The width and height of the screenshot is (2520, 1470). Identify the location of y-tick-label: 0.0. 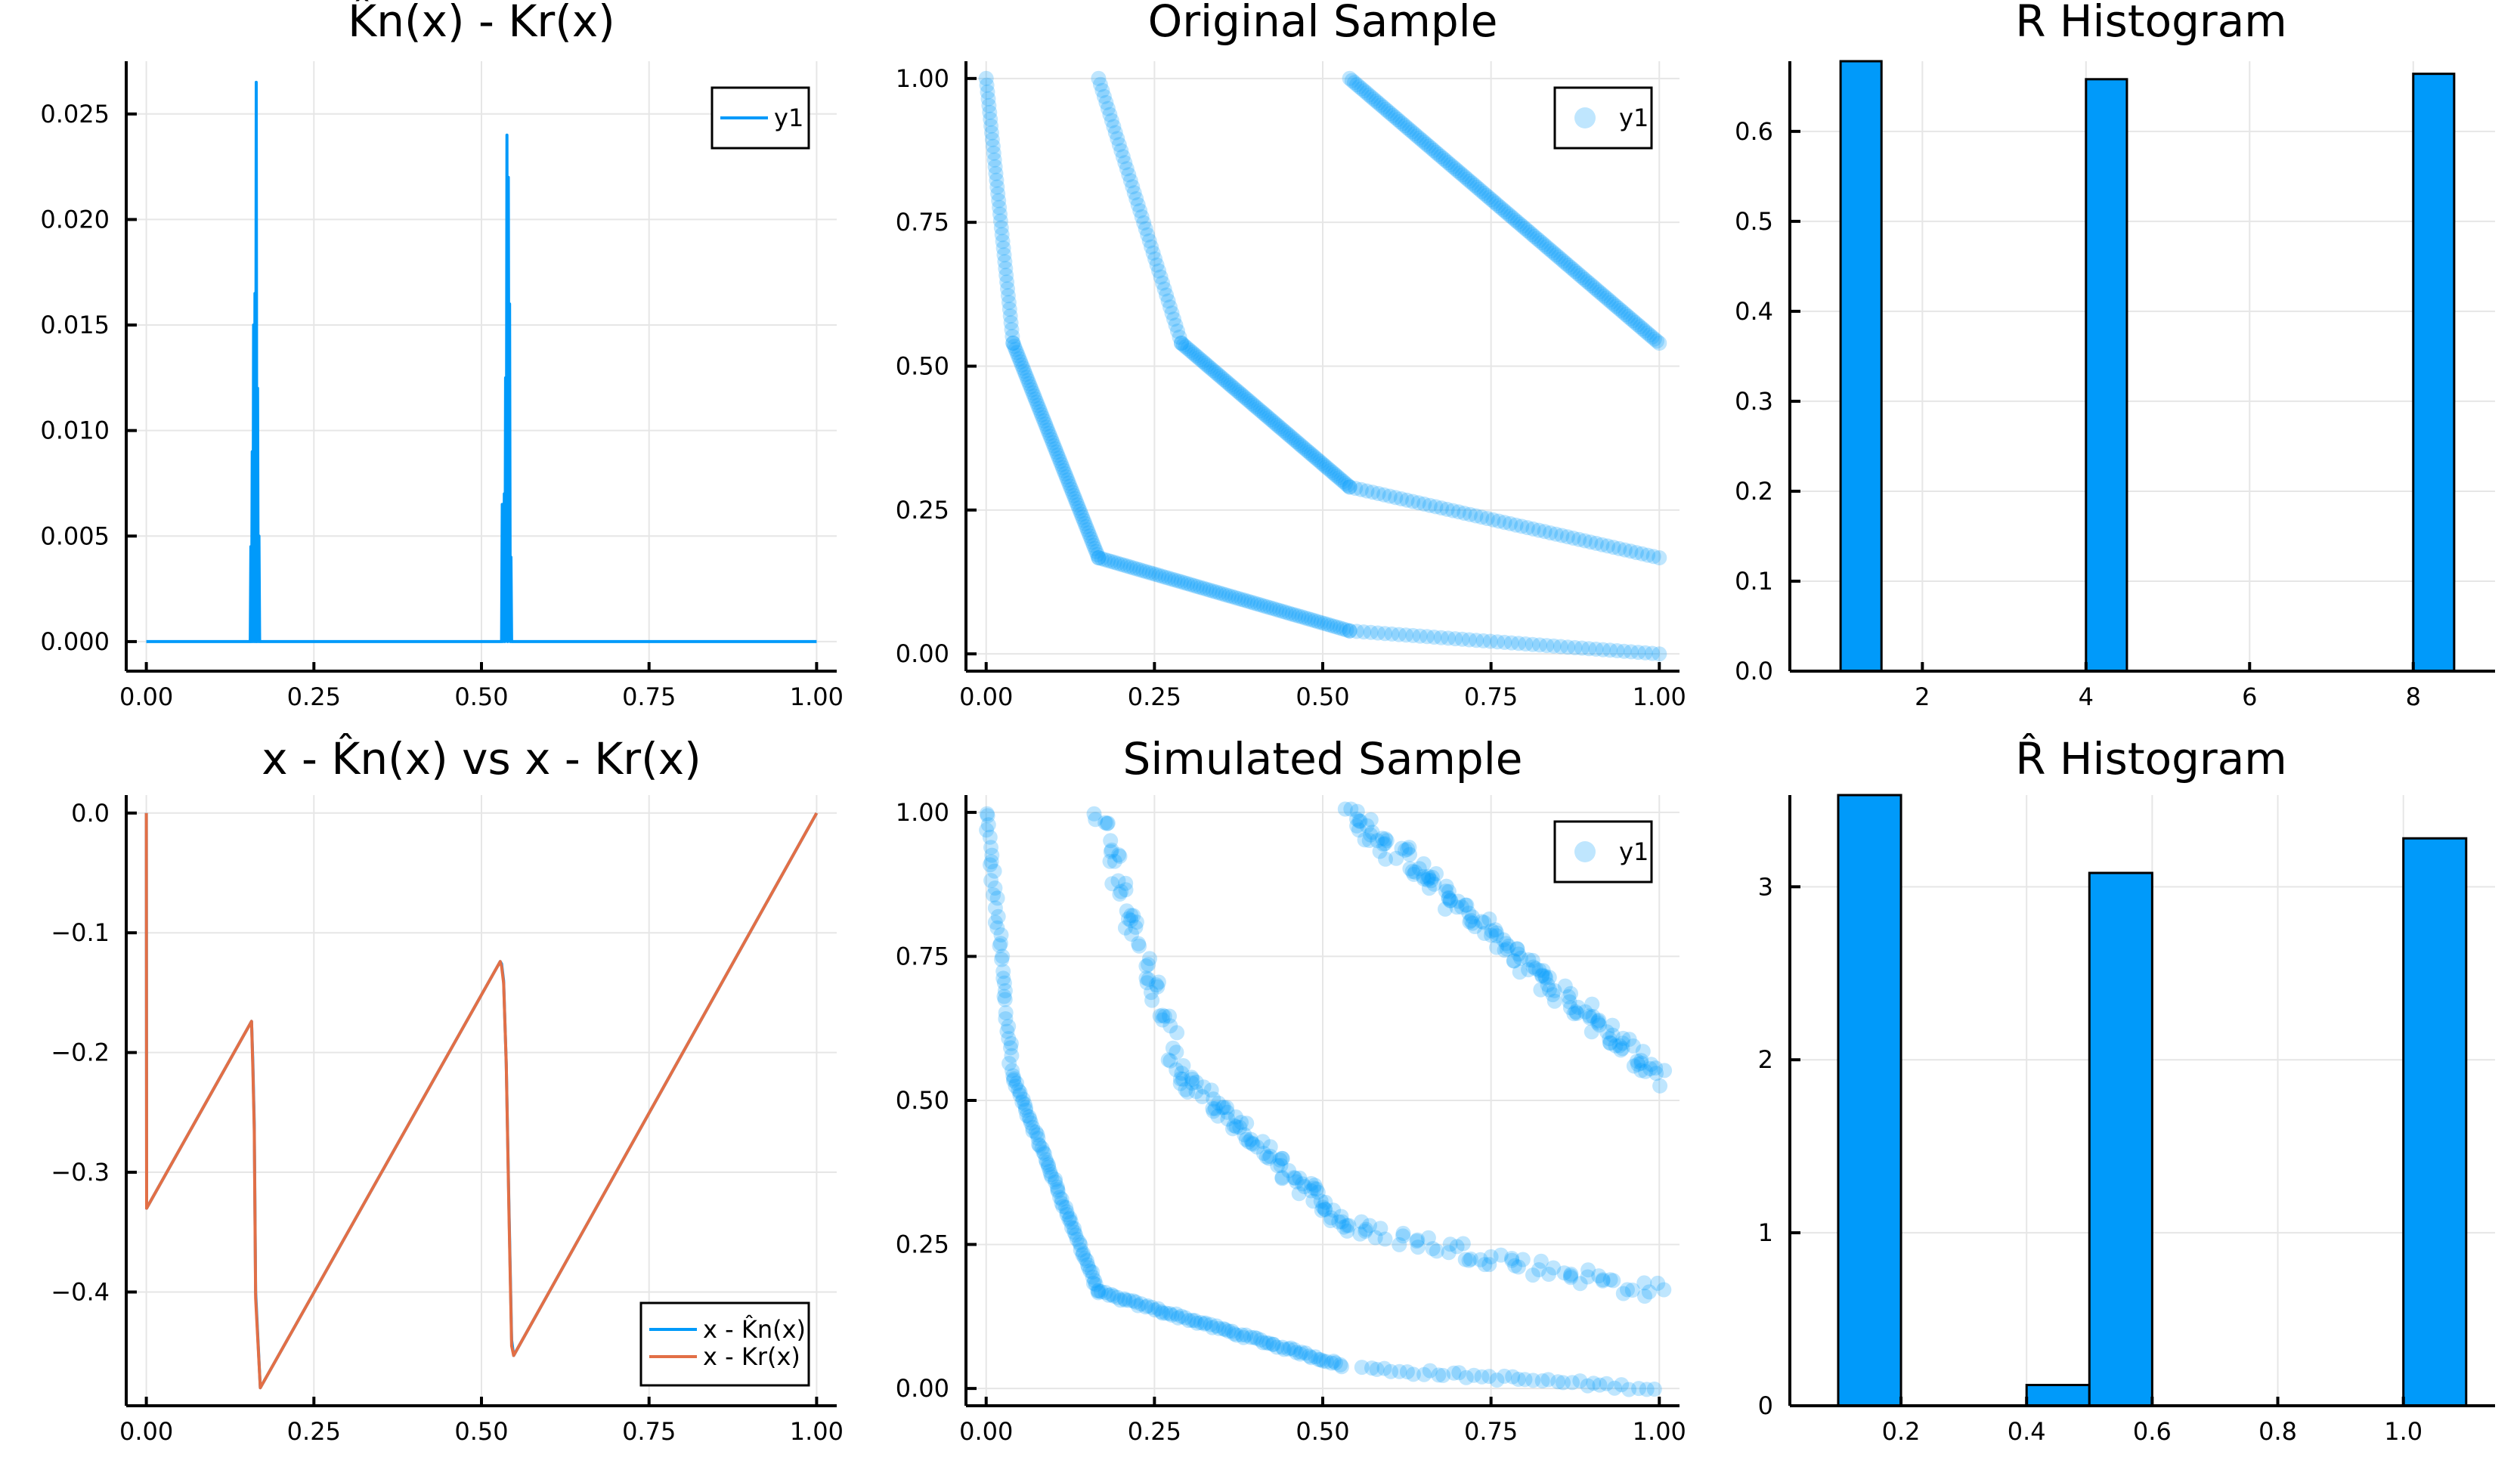
(1754, 671).